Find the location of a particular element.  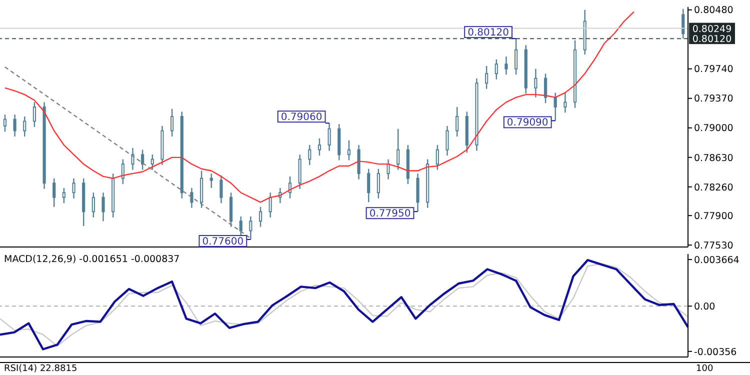

text: RSI(14) 22.8815 is located at coordinates (41, 369).